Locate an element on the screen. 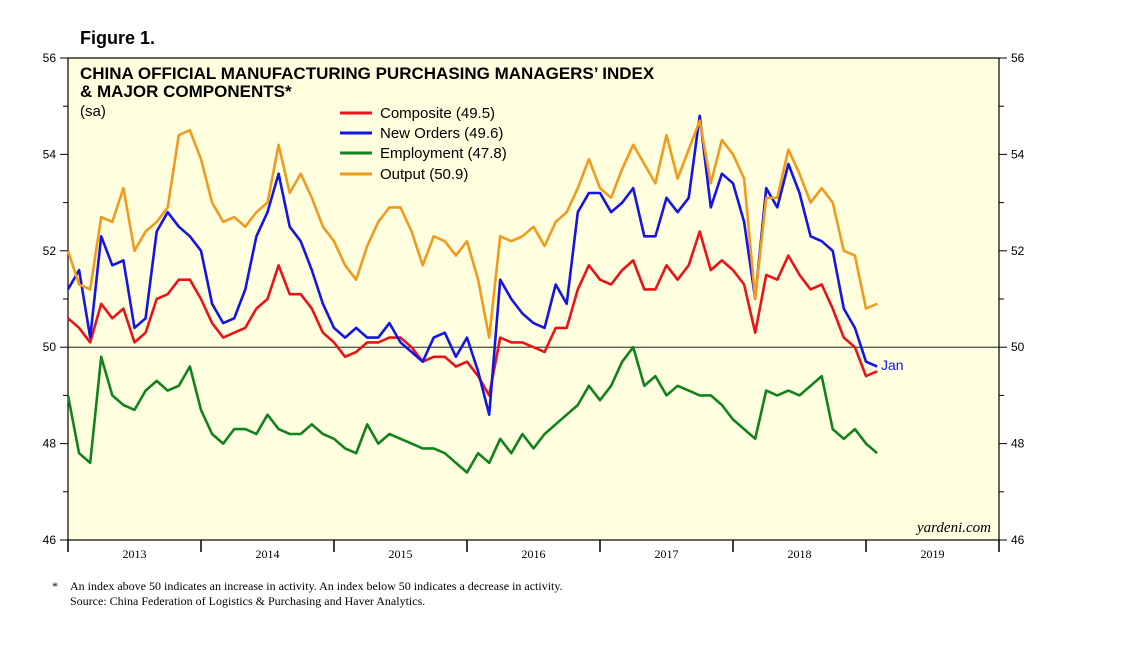 The width and height of the screenshot is (1138, 645). legend-label-new-orders: New Orders (49.6) is located at coordinates (441, 133).